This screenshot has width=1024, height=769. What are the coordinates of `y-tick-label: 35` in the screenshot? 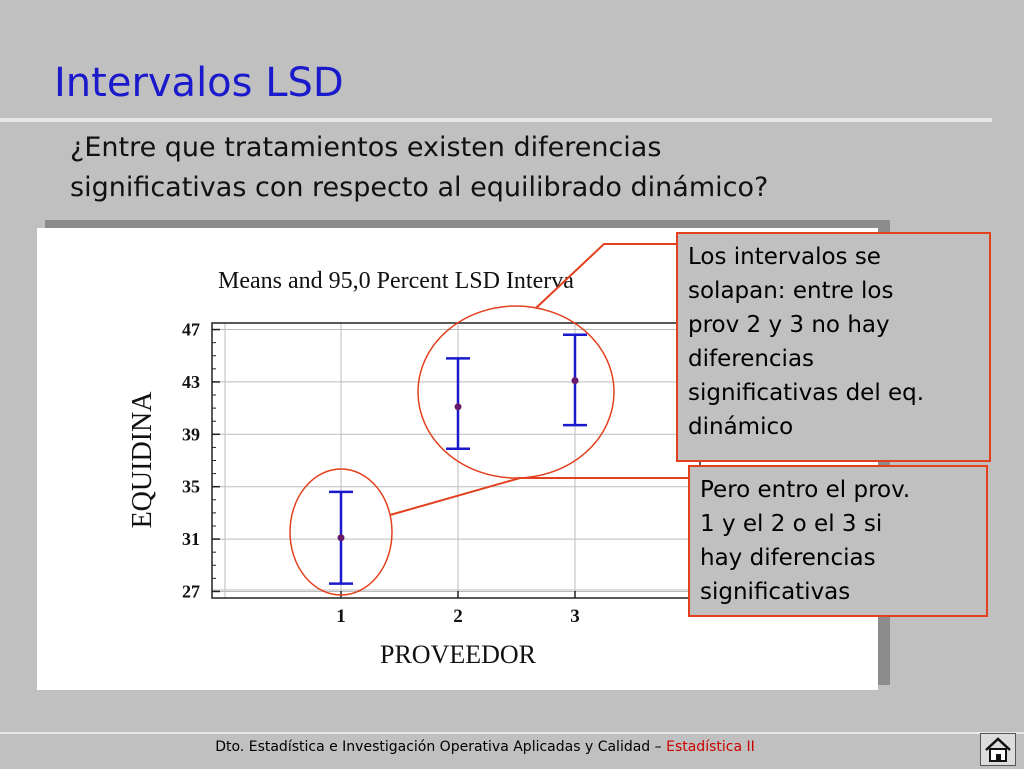 It's located at (191, 487).